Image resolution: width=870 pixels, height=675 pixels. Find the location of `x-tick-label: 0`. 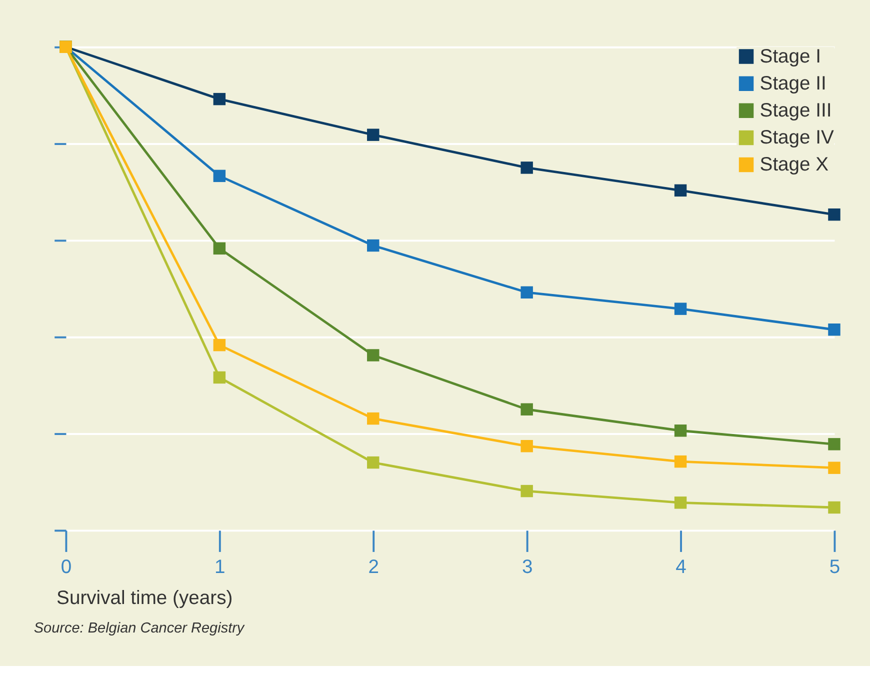

x-tick-label: 0 is located at coordinates (66, 567).